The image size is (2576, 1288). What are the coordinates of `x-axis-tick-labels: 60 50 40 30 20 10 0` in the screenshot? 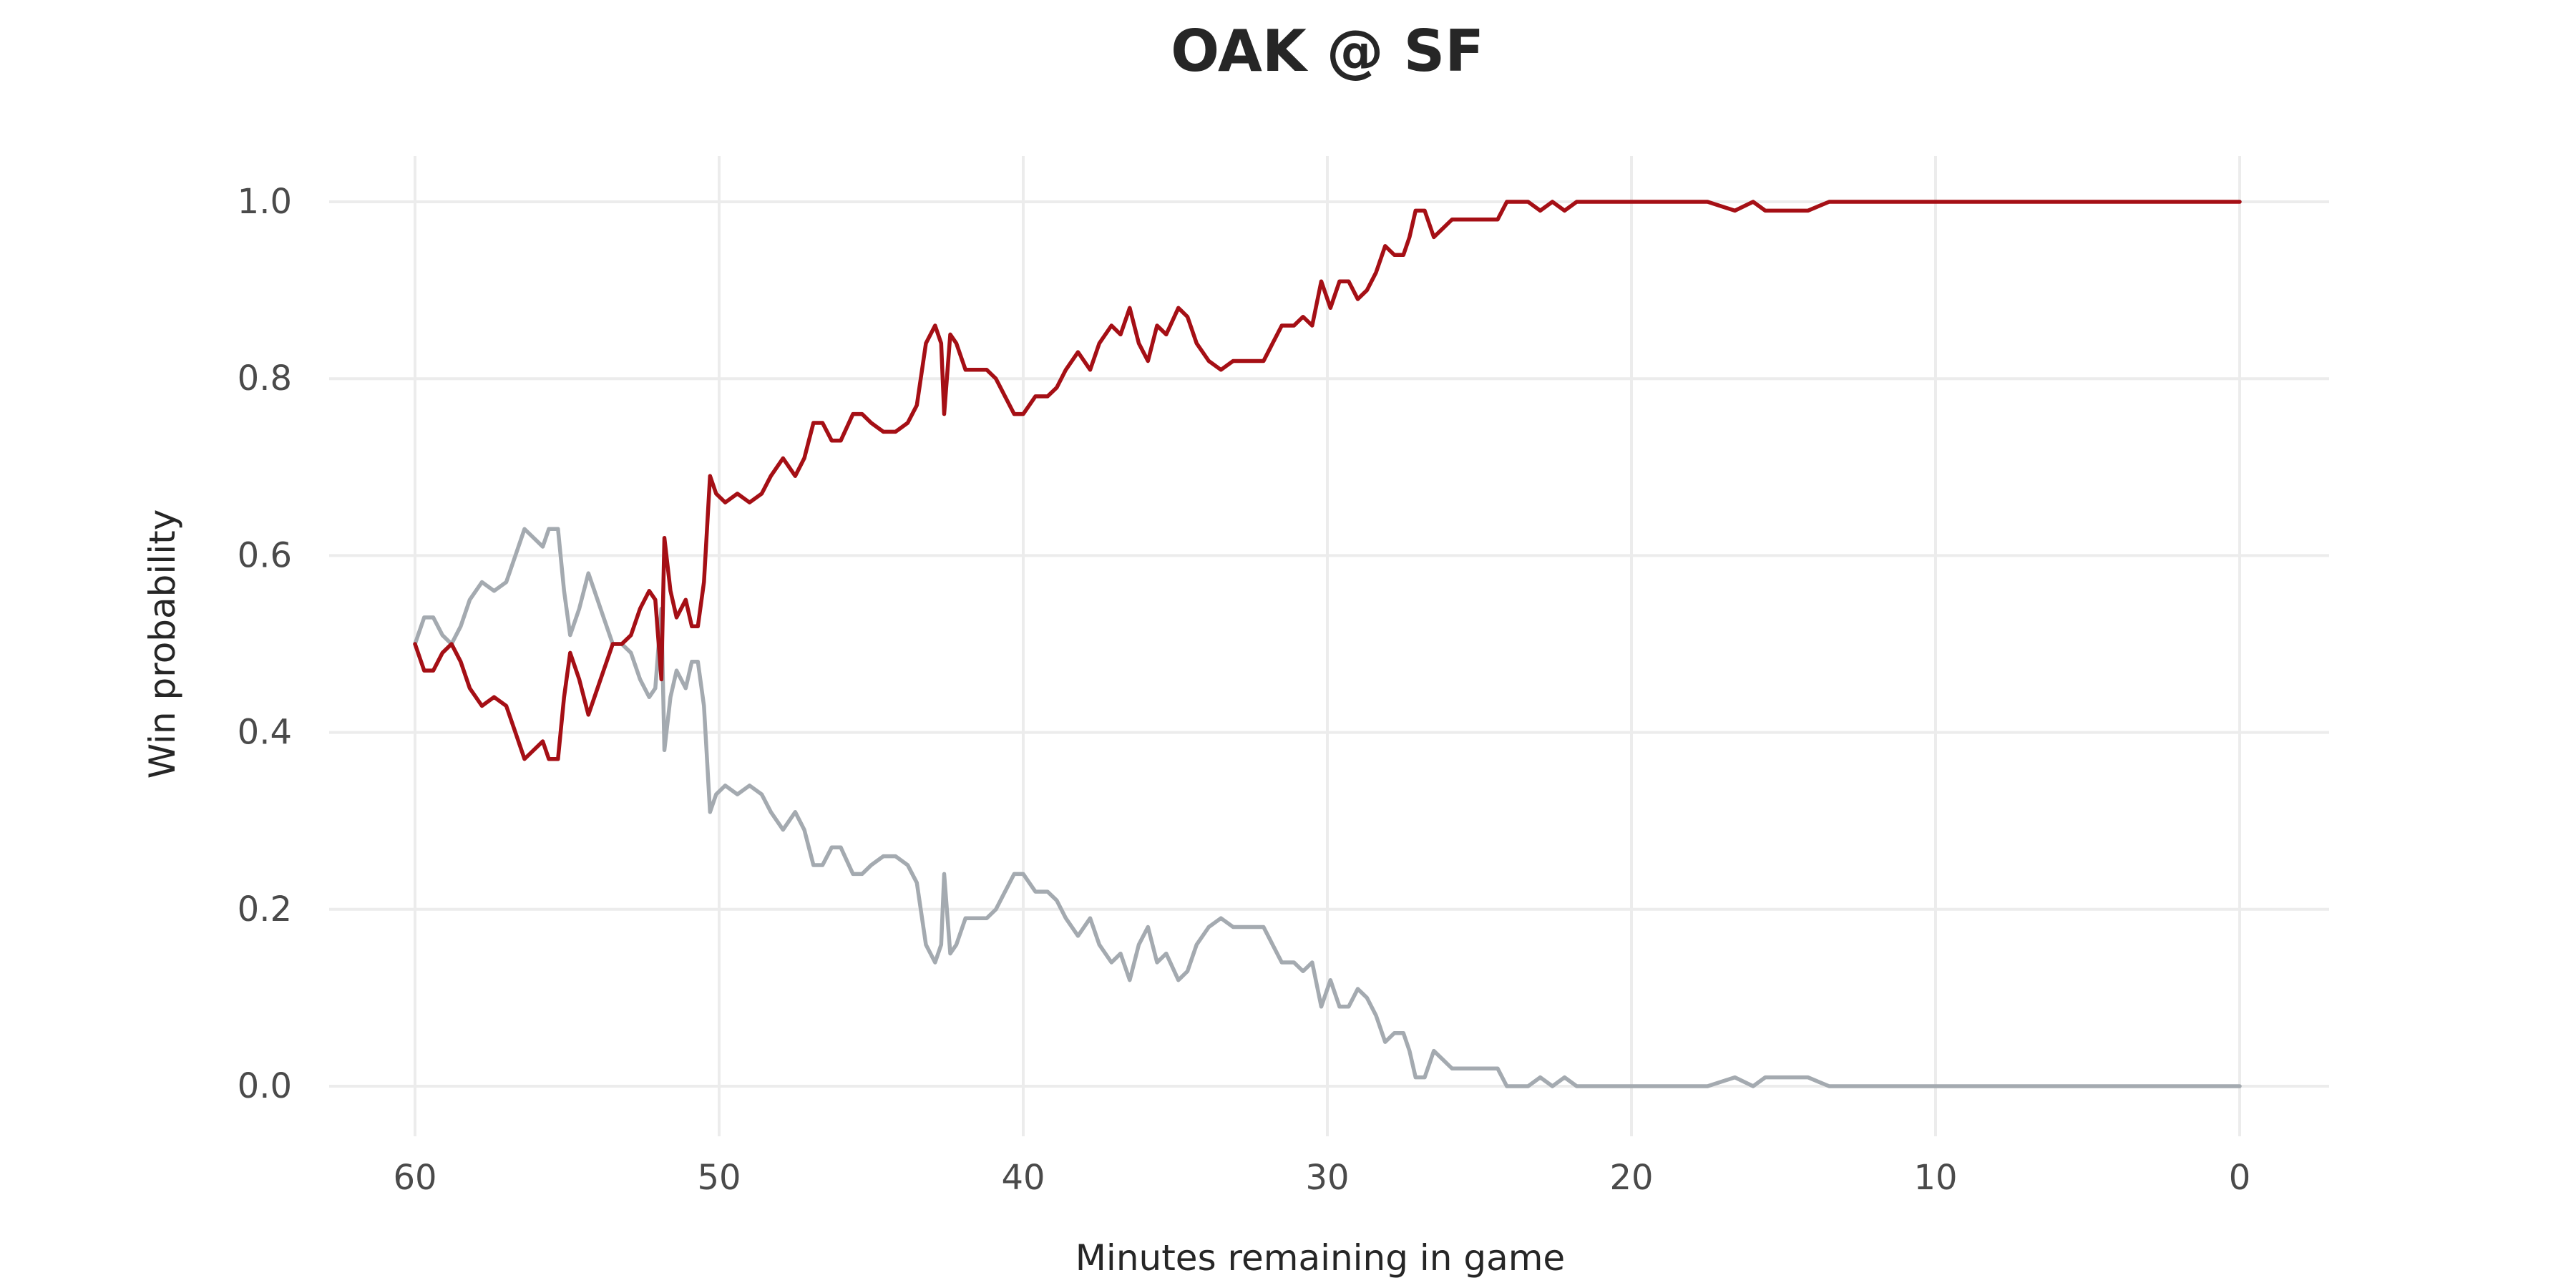 It's located at (1321, 1178).